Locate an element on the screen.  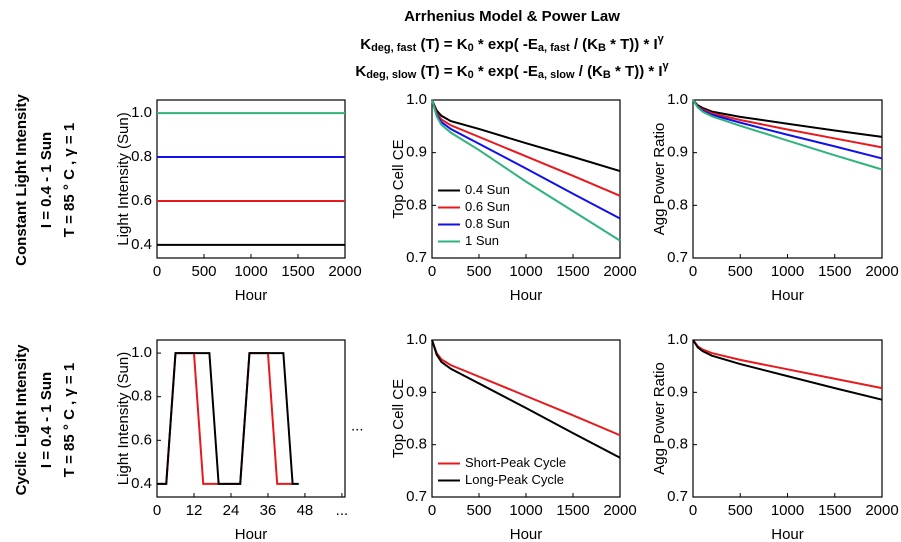
legend-label: Short-Peak Cycle is located at coordinates (515, 462).